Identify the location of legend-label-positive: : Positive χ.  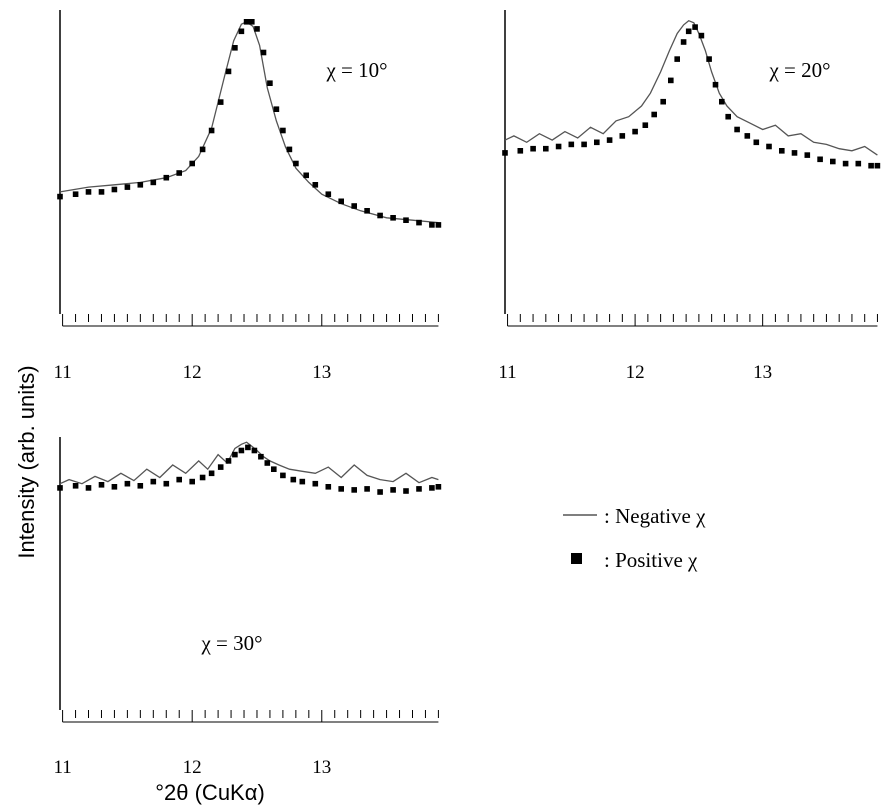
(651, 560).